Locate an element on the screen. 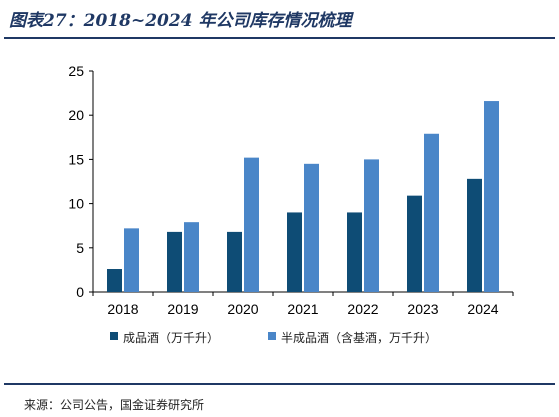  legend-swatch-semi-finished is located at coordinates (272, 336).